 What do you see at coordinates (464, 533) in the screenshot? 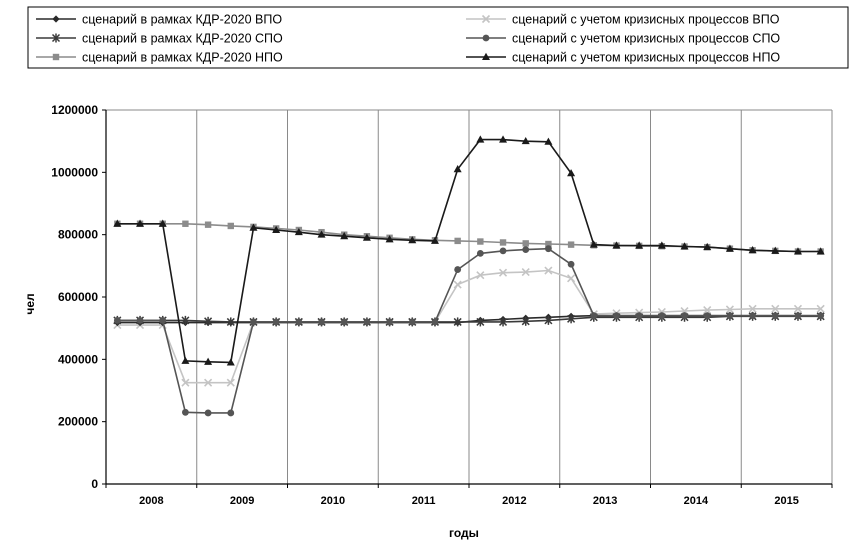
I see `x-axis-label: годы` at bounding box center [464, 533].